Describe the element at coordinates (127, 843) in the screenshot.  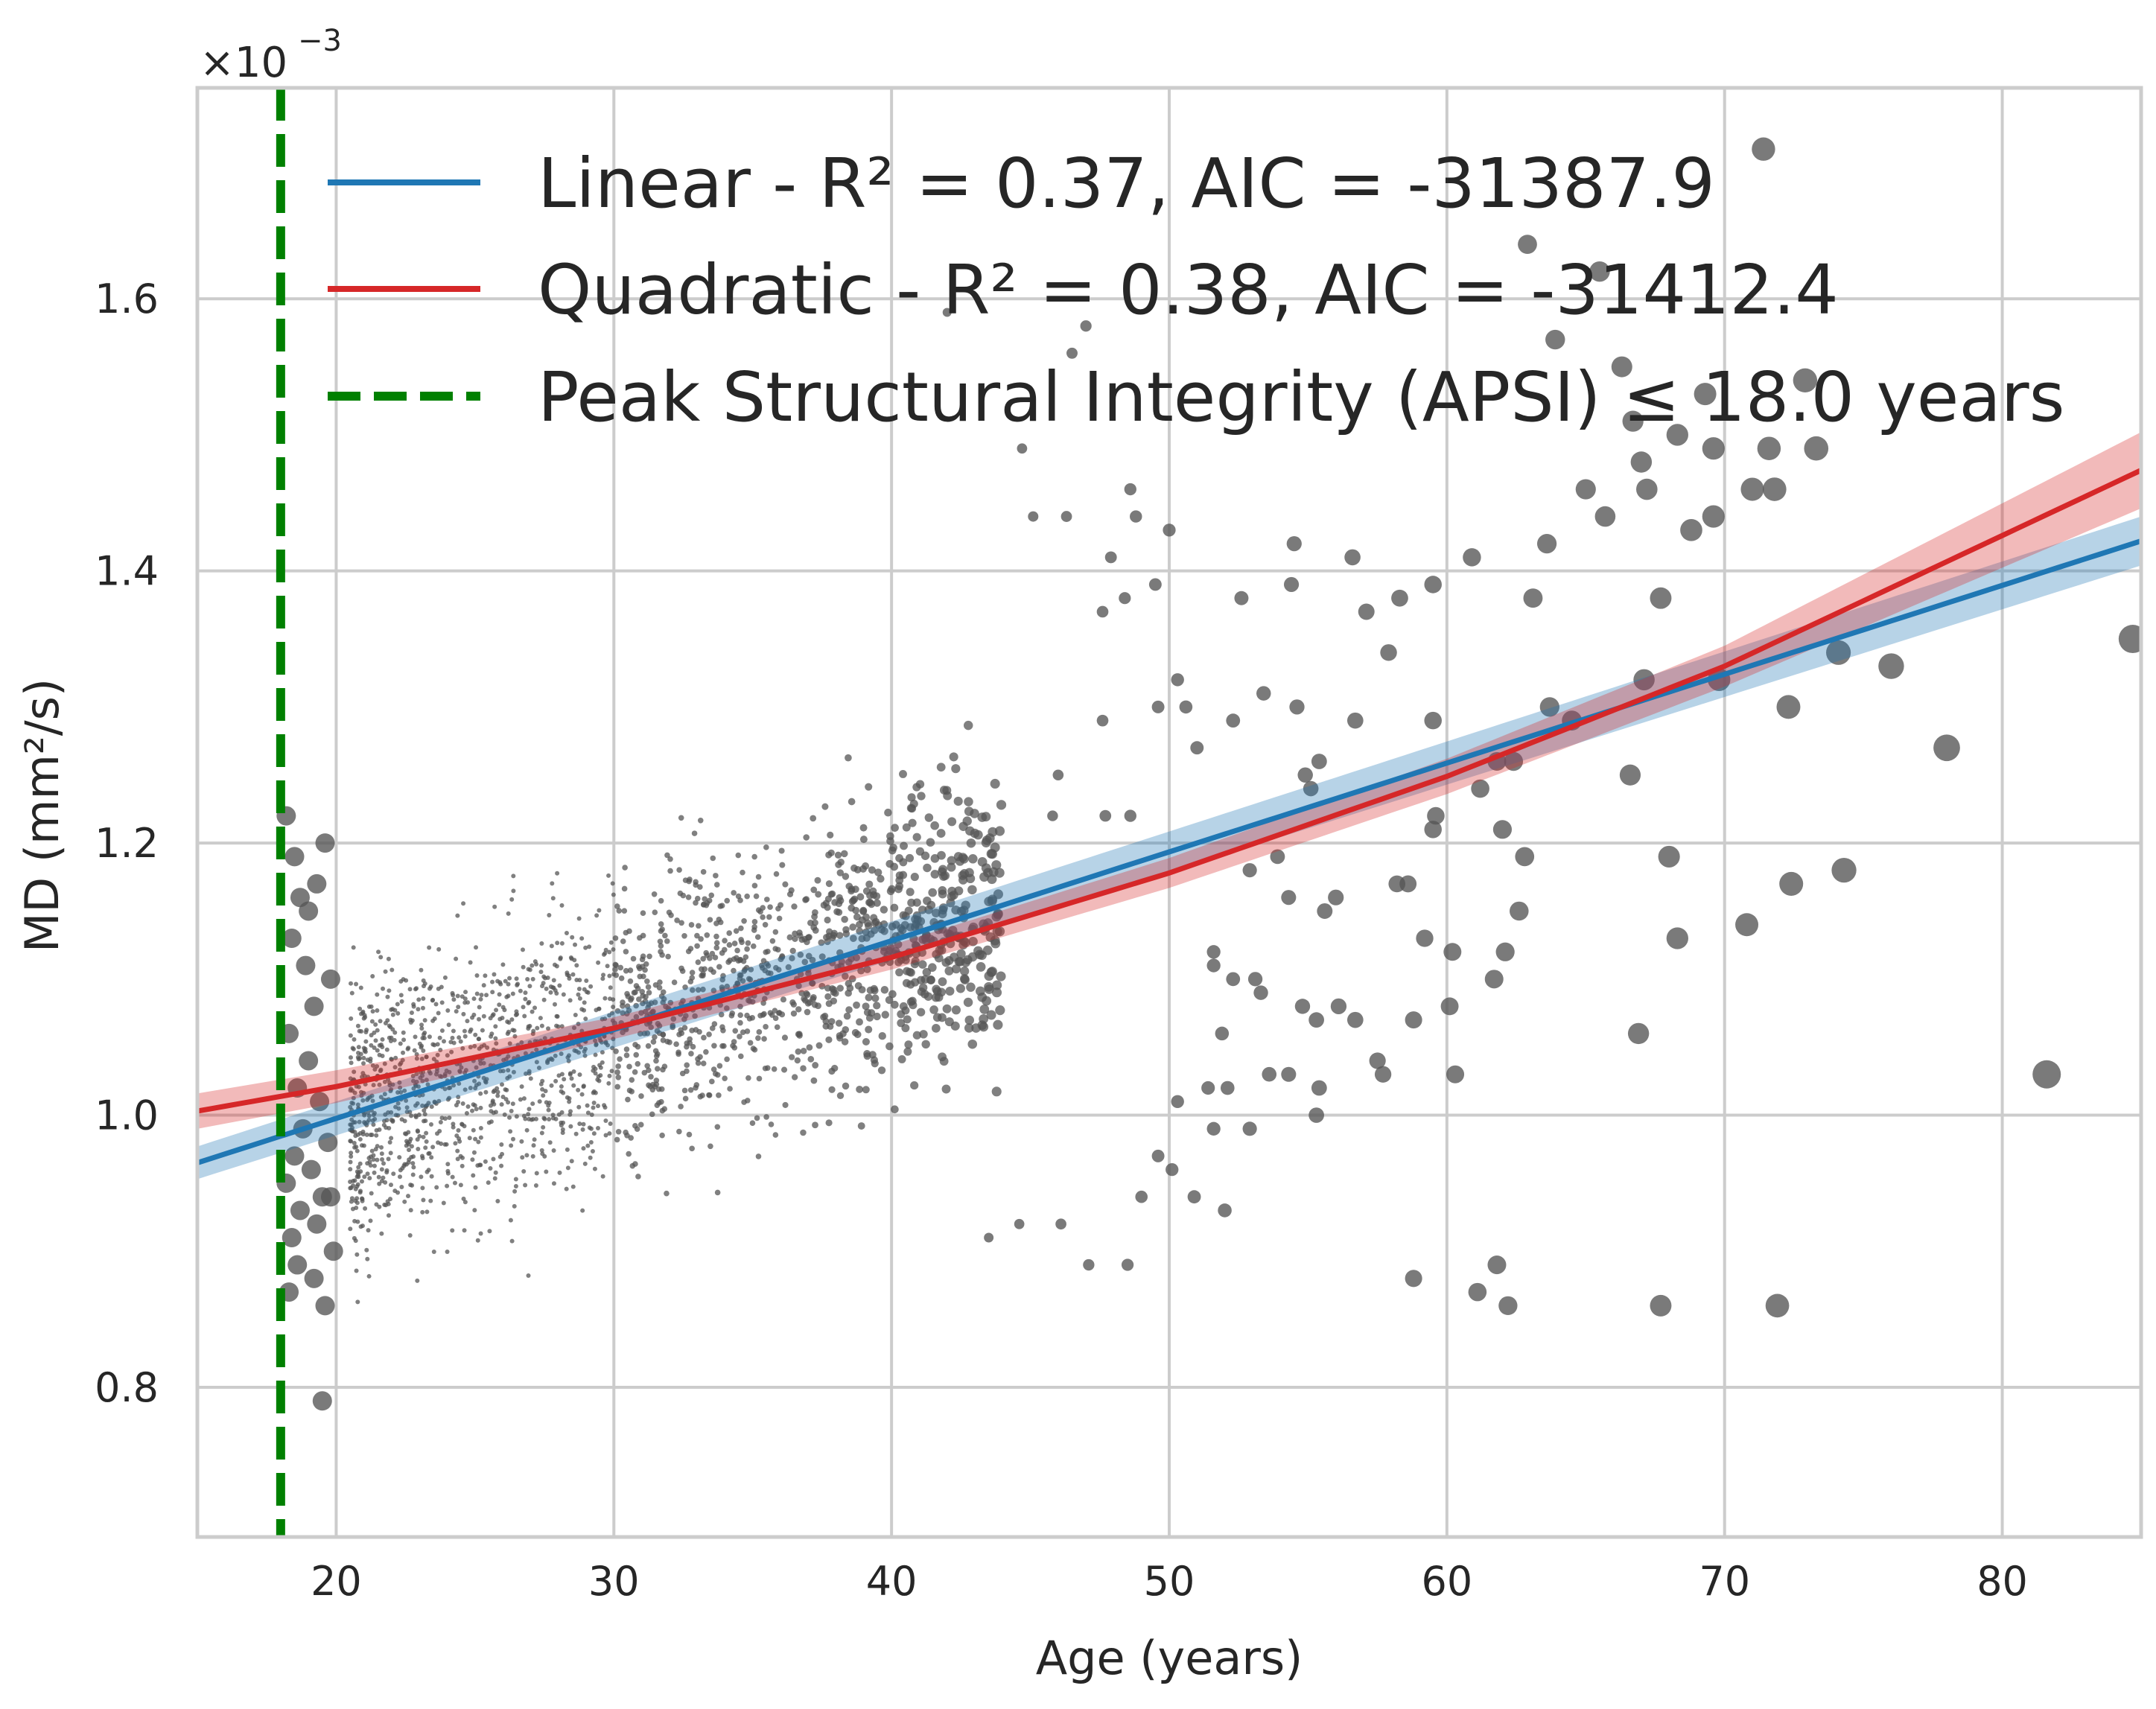
I see `y-tick-labels: 0.81.01.21.41.6` at that location.